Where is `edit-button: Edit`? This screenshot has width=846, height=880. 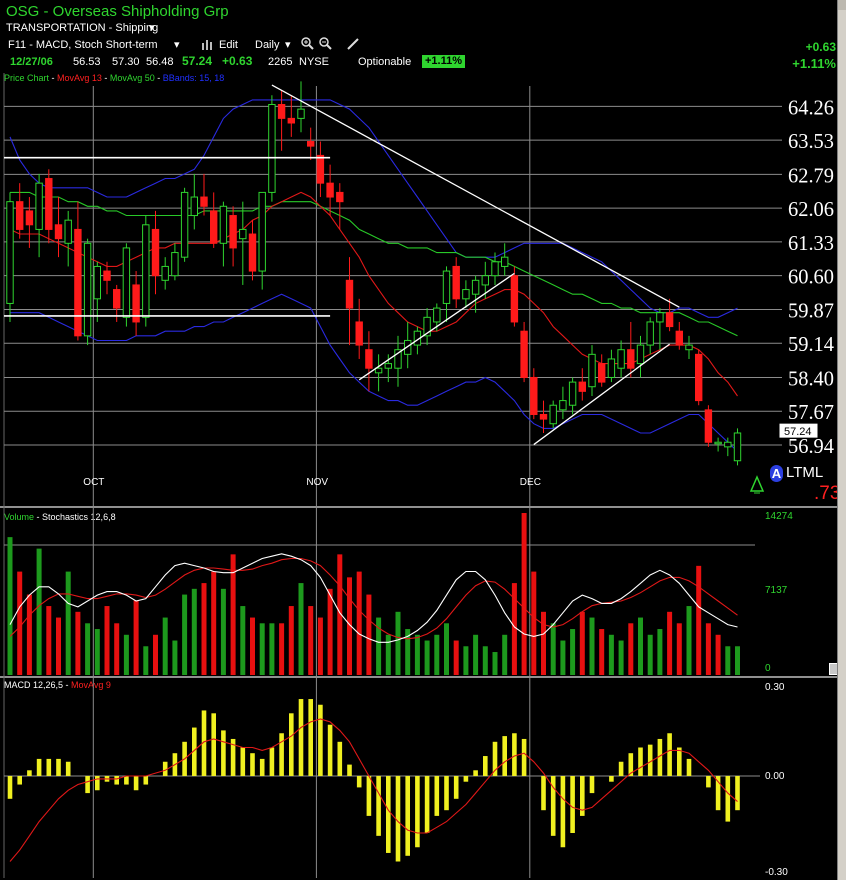 edit-button: Edit is located at coordinates (228, 45).